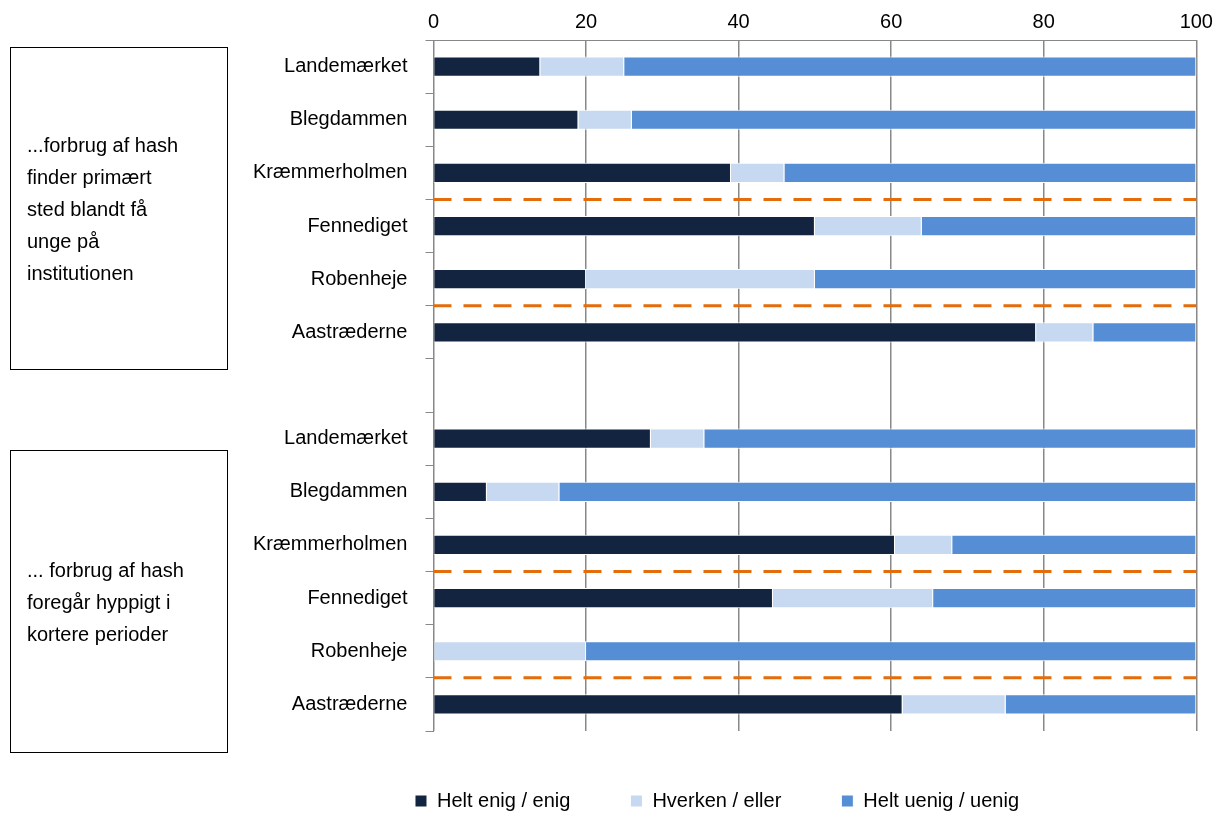 This screenshot has height=821, width=1219. Describe the element at coordinates (738, 20) in the screenshot. I see `x-tick-label: 40` at that location.